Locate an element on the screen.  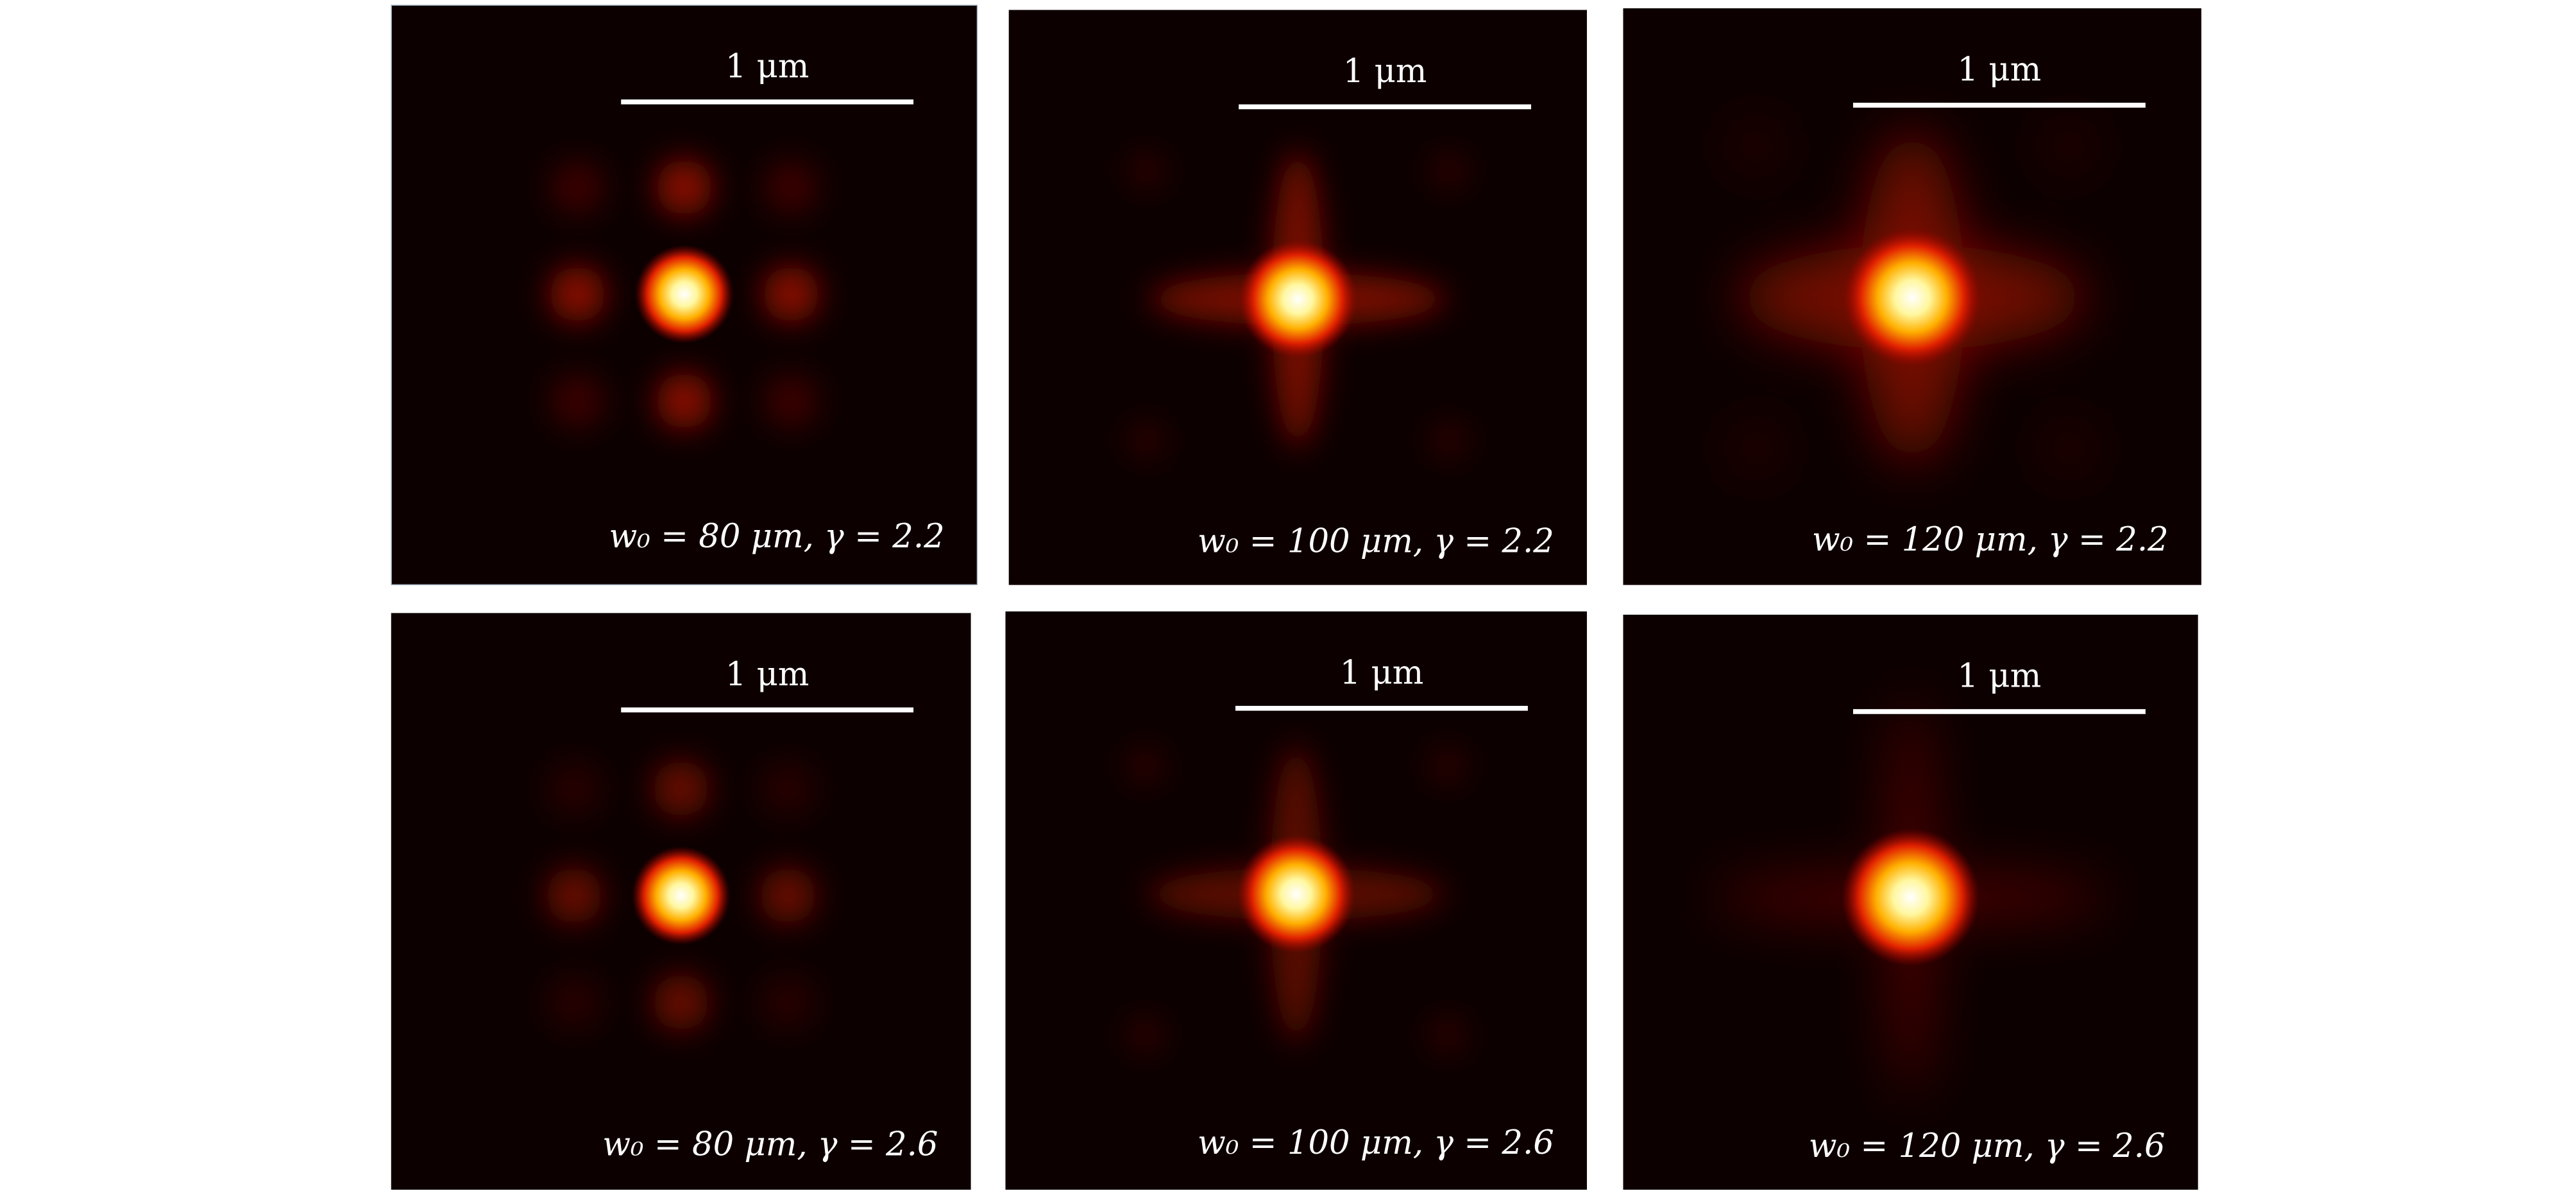
panel: 1 μm w₀ = 120 μm, γ = 2.2 is located at coordinates (1912, 296).